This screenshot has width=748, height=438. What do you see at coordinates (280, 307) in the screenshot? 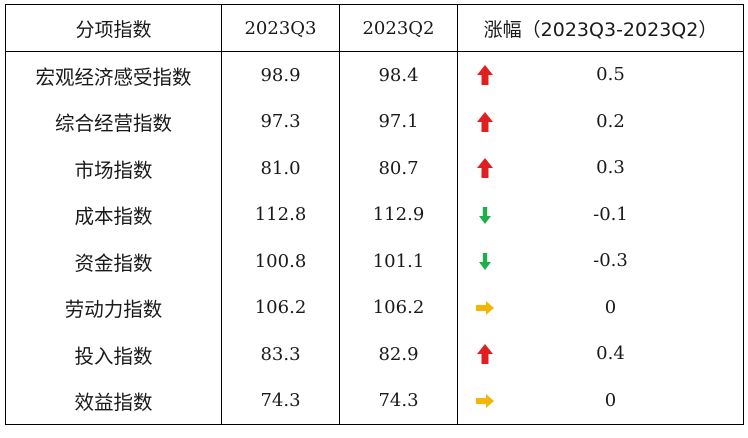
I see `value-2023q3-cell: 106.2` at bounding box center [280, 307].